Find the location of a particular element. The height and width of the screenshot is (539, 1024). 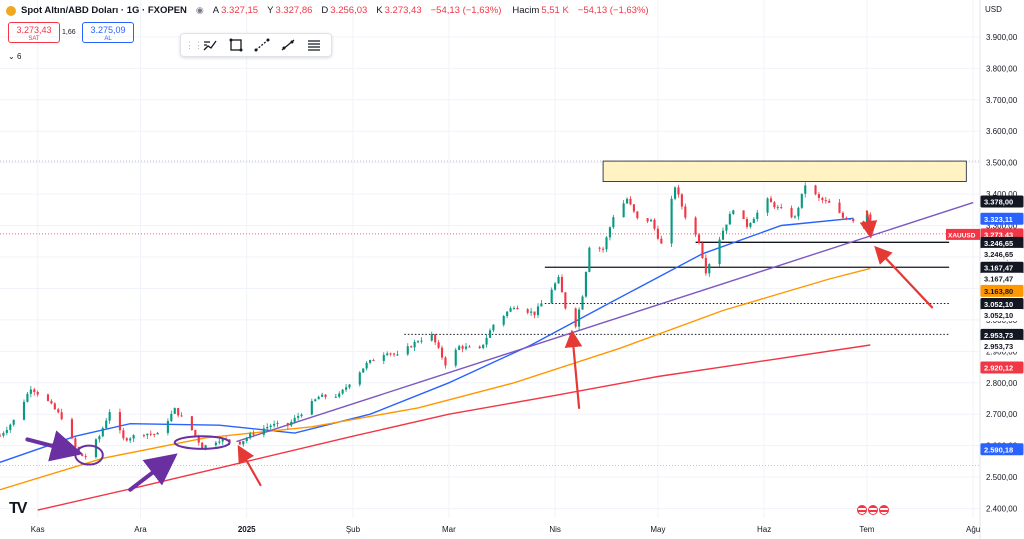

eye-icon: ◉ is located at coordinates (199, 10).